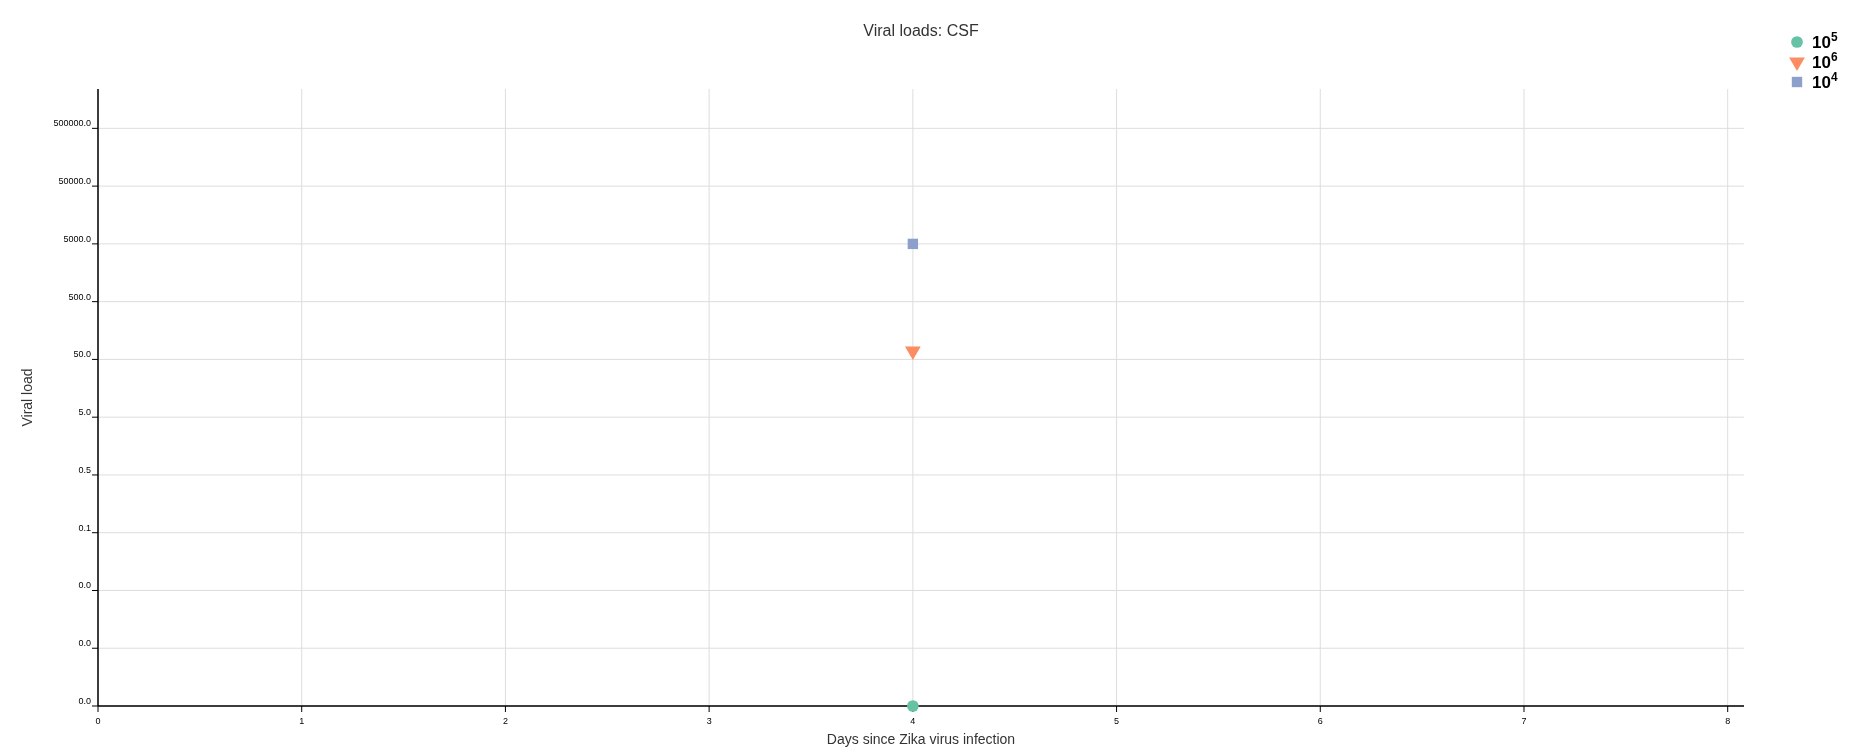 This screenshot has width=1865, height=756. What do you see at coordinates (79, 296) in the screenshot?
I see `y-tick-label: 500.0` at bounding box center [79, 296].